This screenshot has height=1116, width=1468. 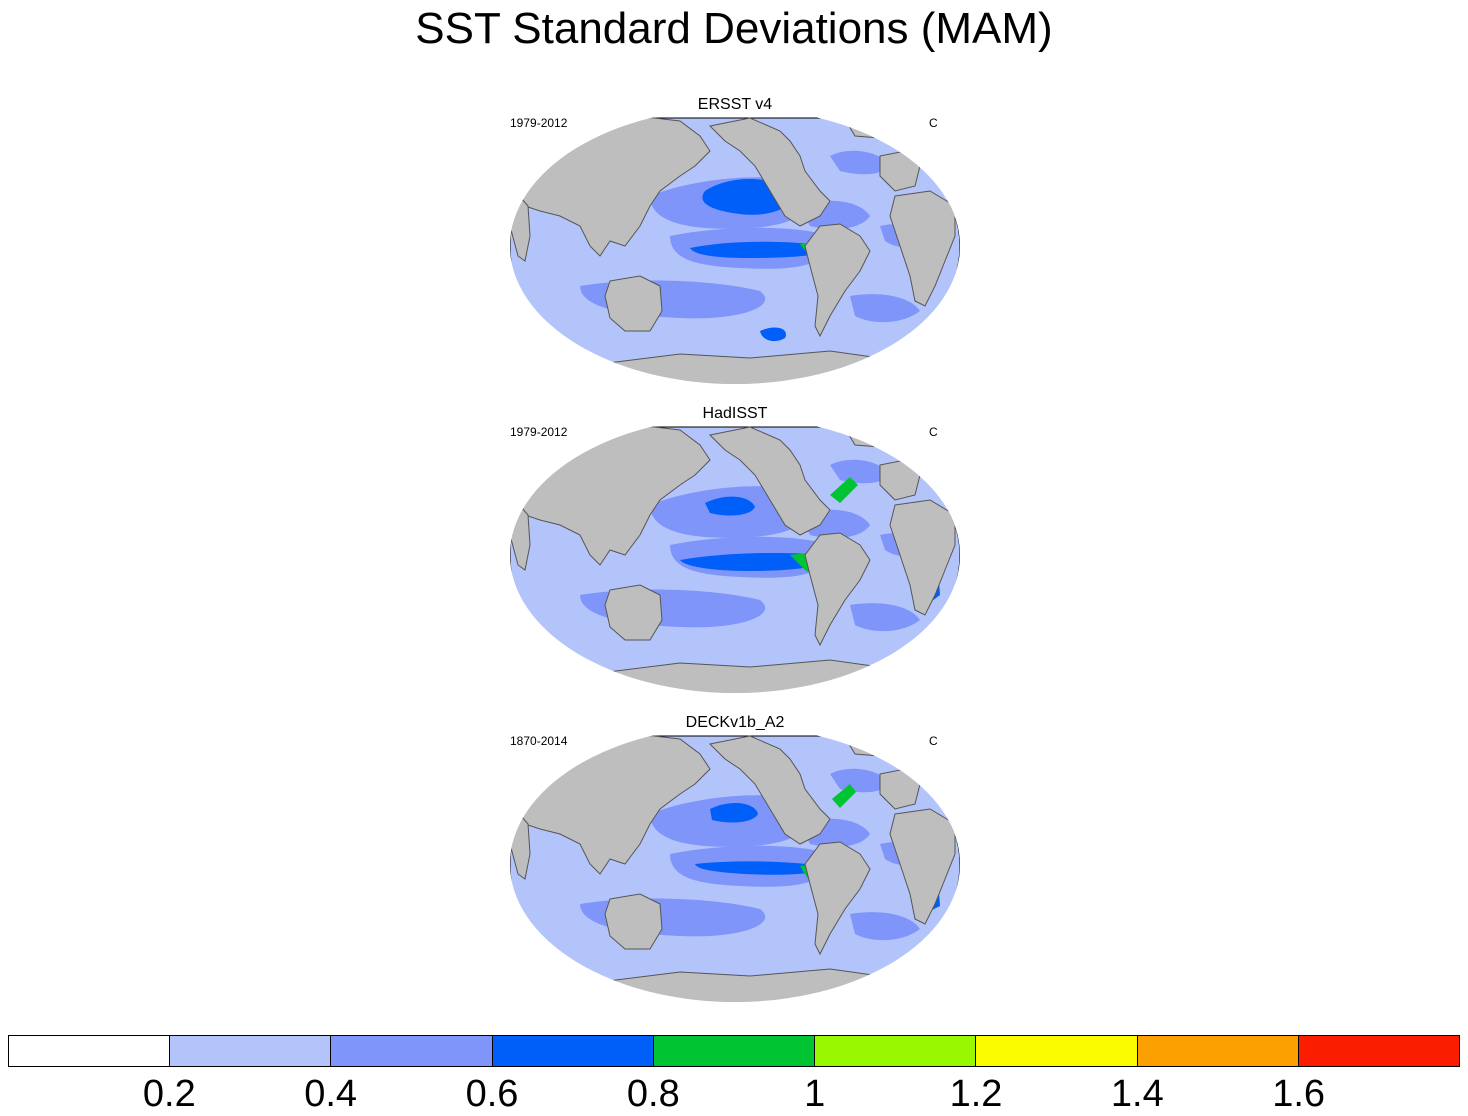 I want to click on map-panel-hadisst: HadISST 1979-2012 C, so click(x=735, y=555).